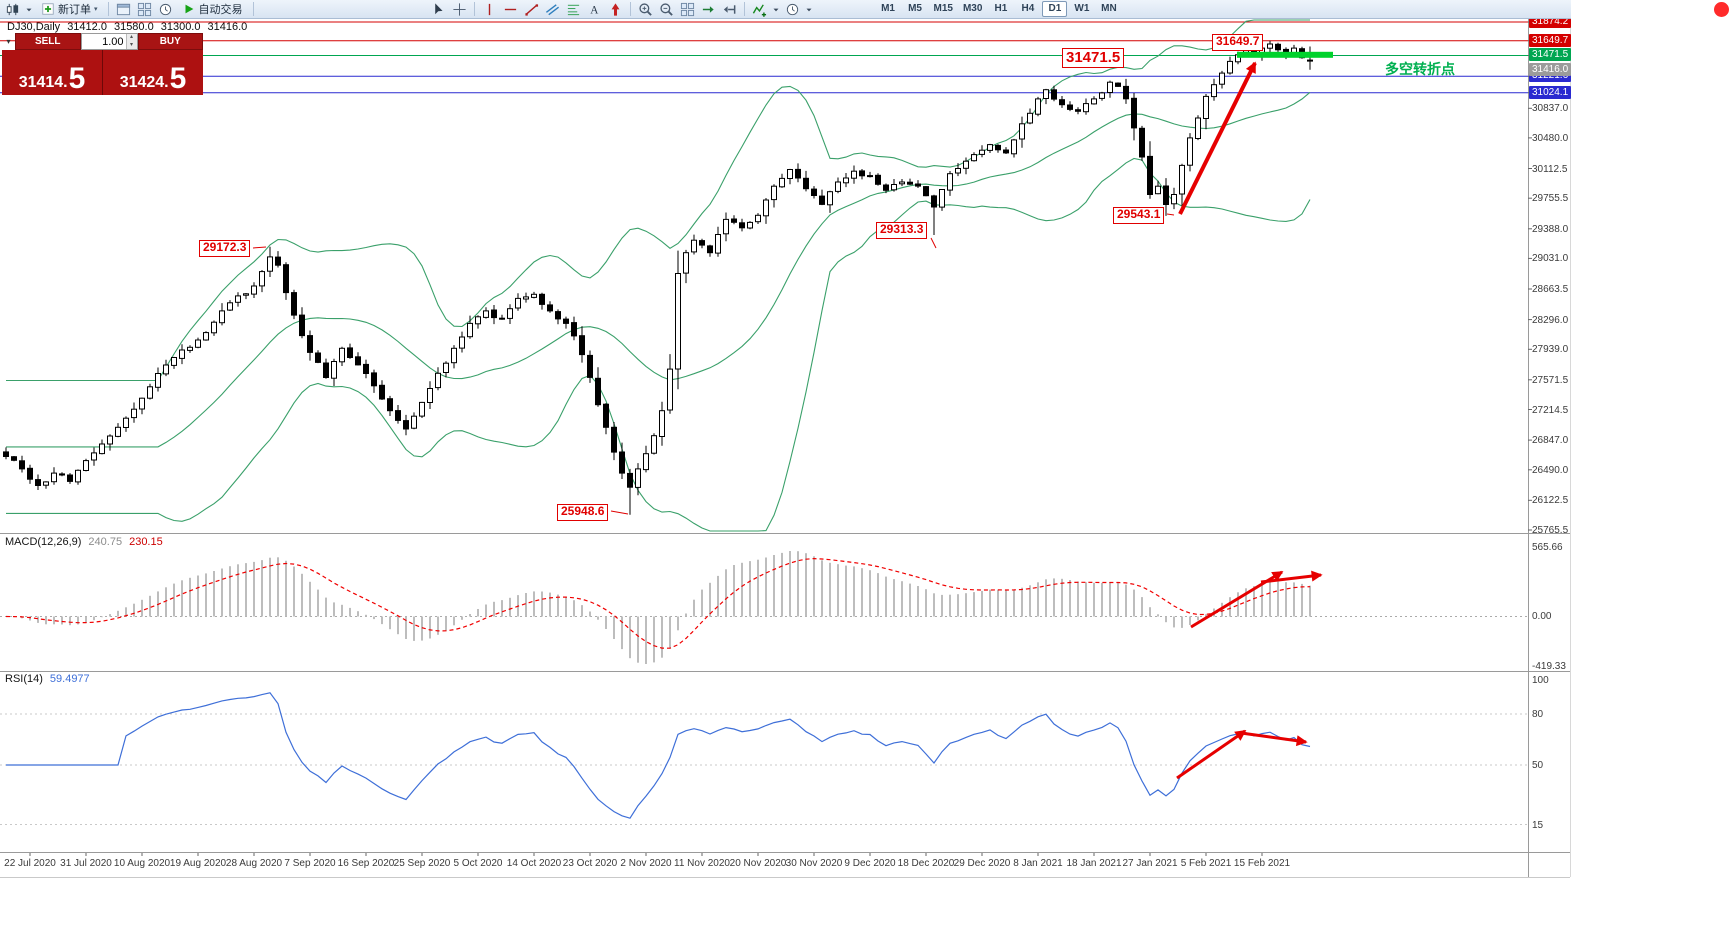 The height and width of the screenshot is (940, 1735). What do you see at coordinates (29, 9) in the screenshot?
I see `chart-type-caret-icon` at bounding box center [29, 9].